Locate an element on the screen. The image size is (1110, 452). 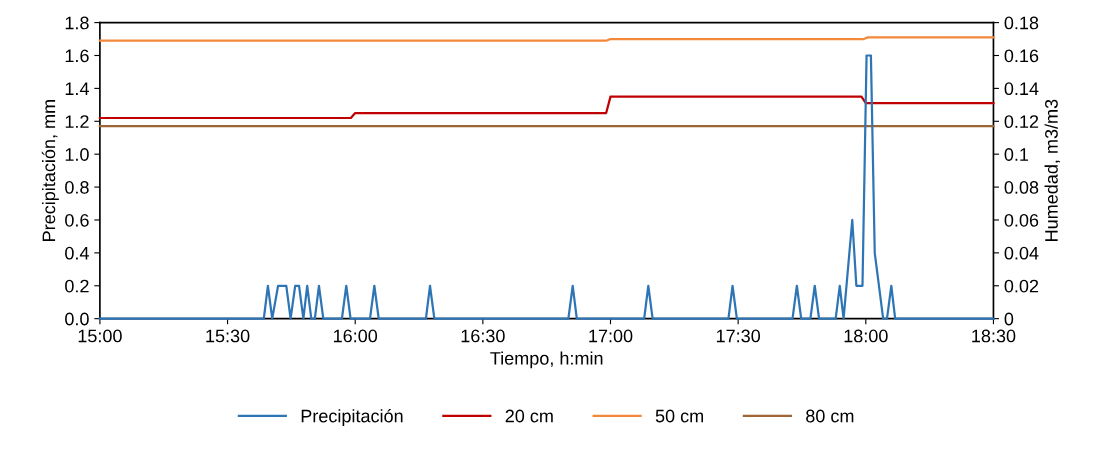
y2-tick-label: 0.04 is located at coordinates (1021, 253).